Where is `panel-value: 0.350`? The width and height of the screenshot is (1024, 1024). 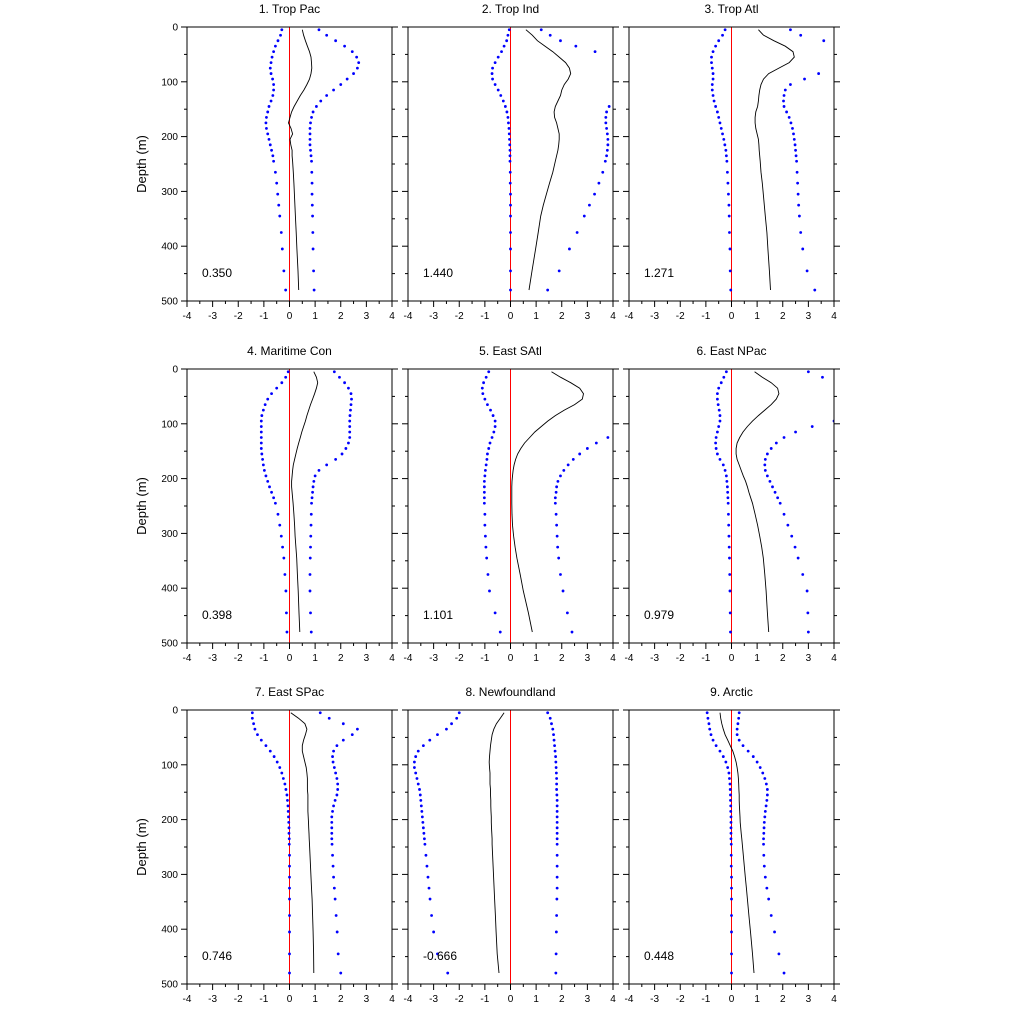 panel-value: 0.350 is located at coordinates (217, 273).